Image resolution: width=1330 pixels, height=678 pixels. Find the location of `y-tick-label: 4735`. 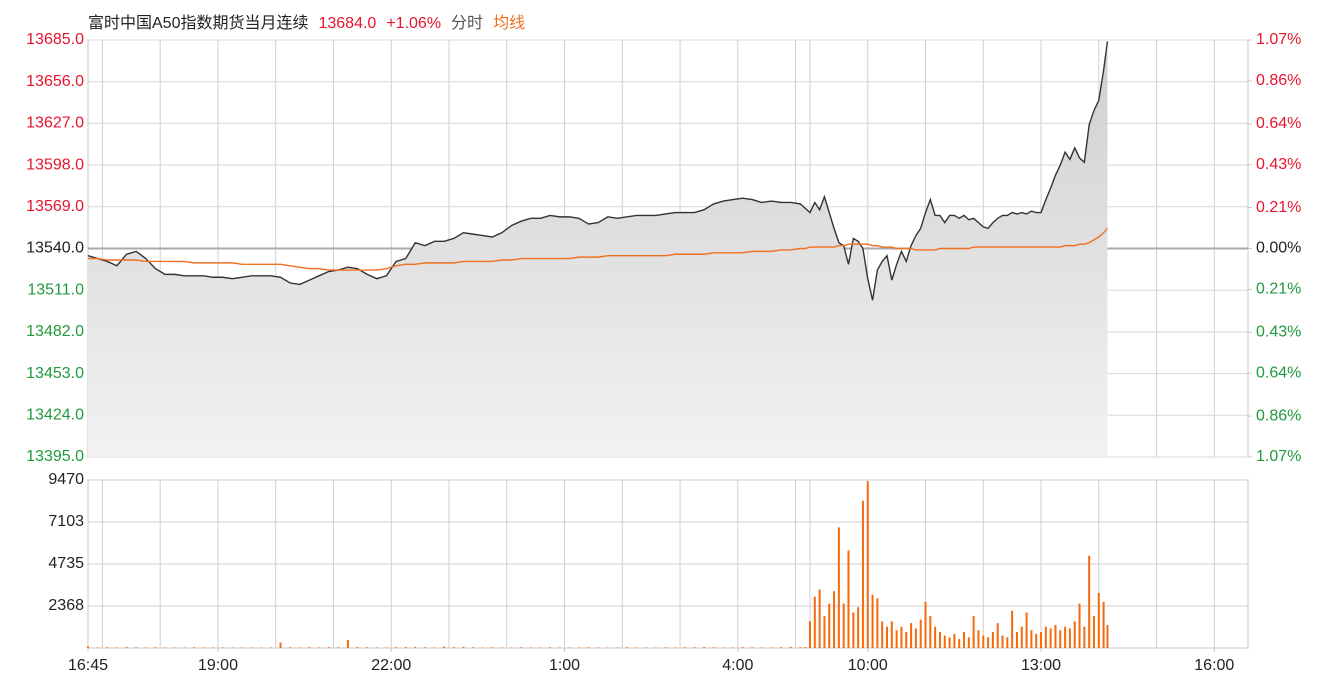

y-tick-label: 4735 is located at coordinates (66, 563).